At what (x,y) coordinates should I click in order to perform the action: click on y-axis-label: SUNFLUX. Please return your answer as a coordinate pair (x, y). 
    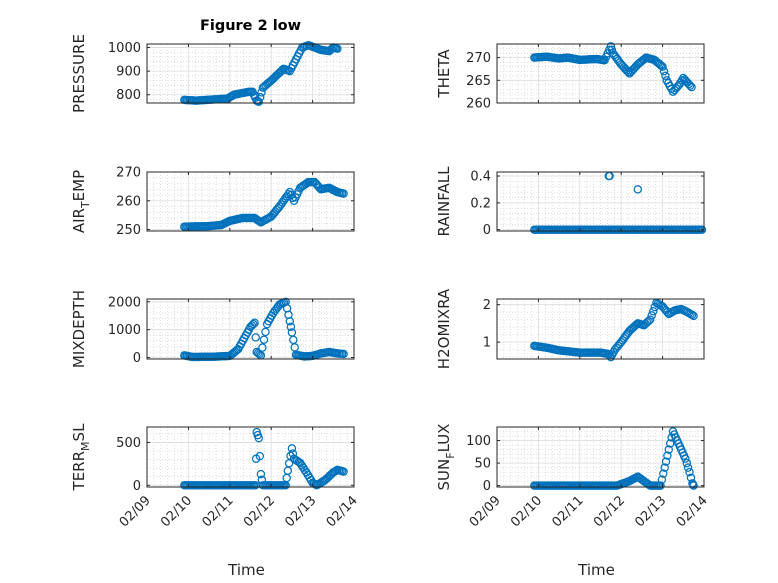
    Looking at the image, I should click on (446, 457).